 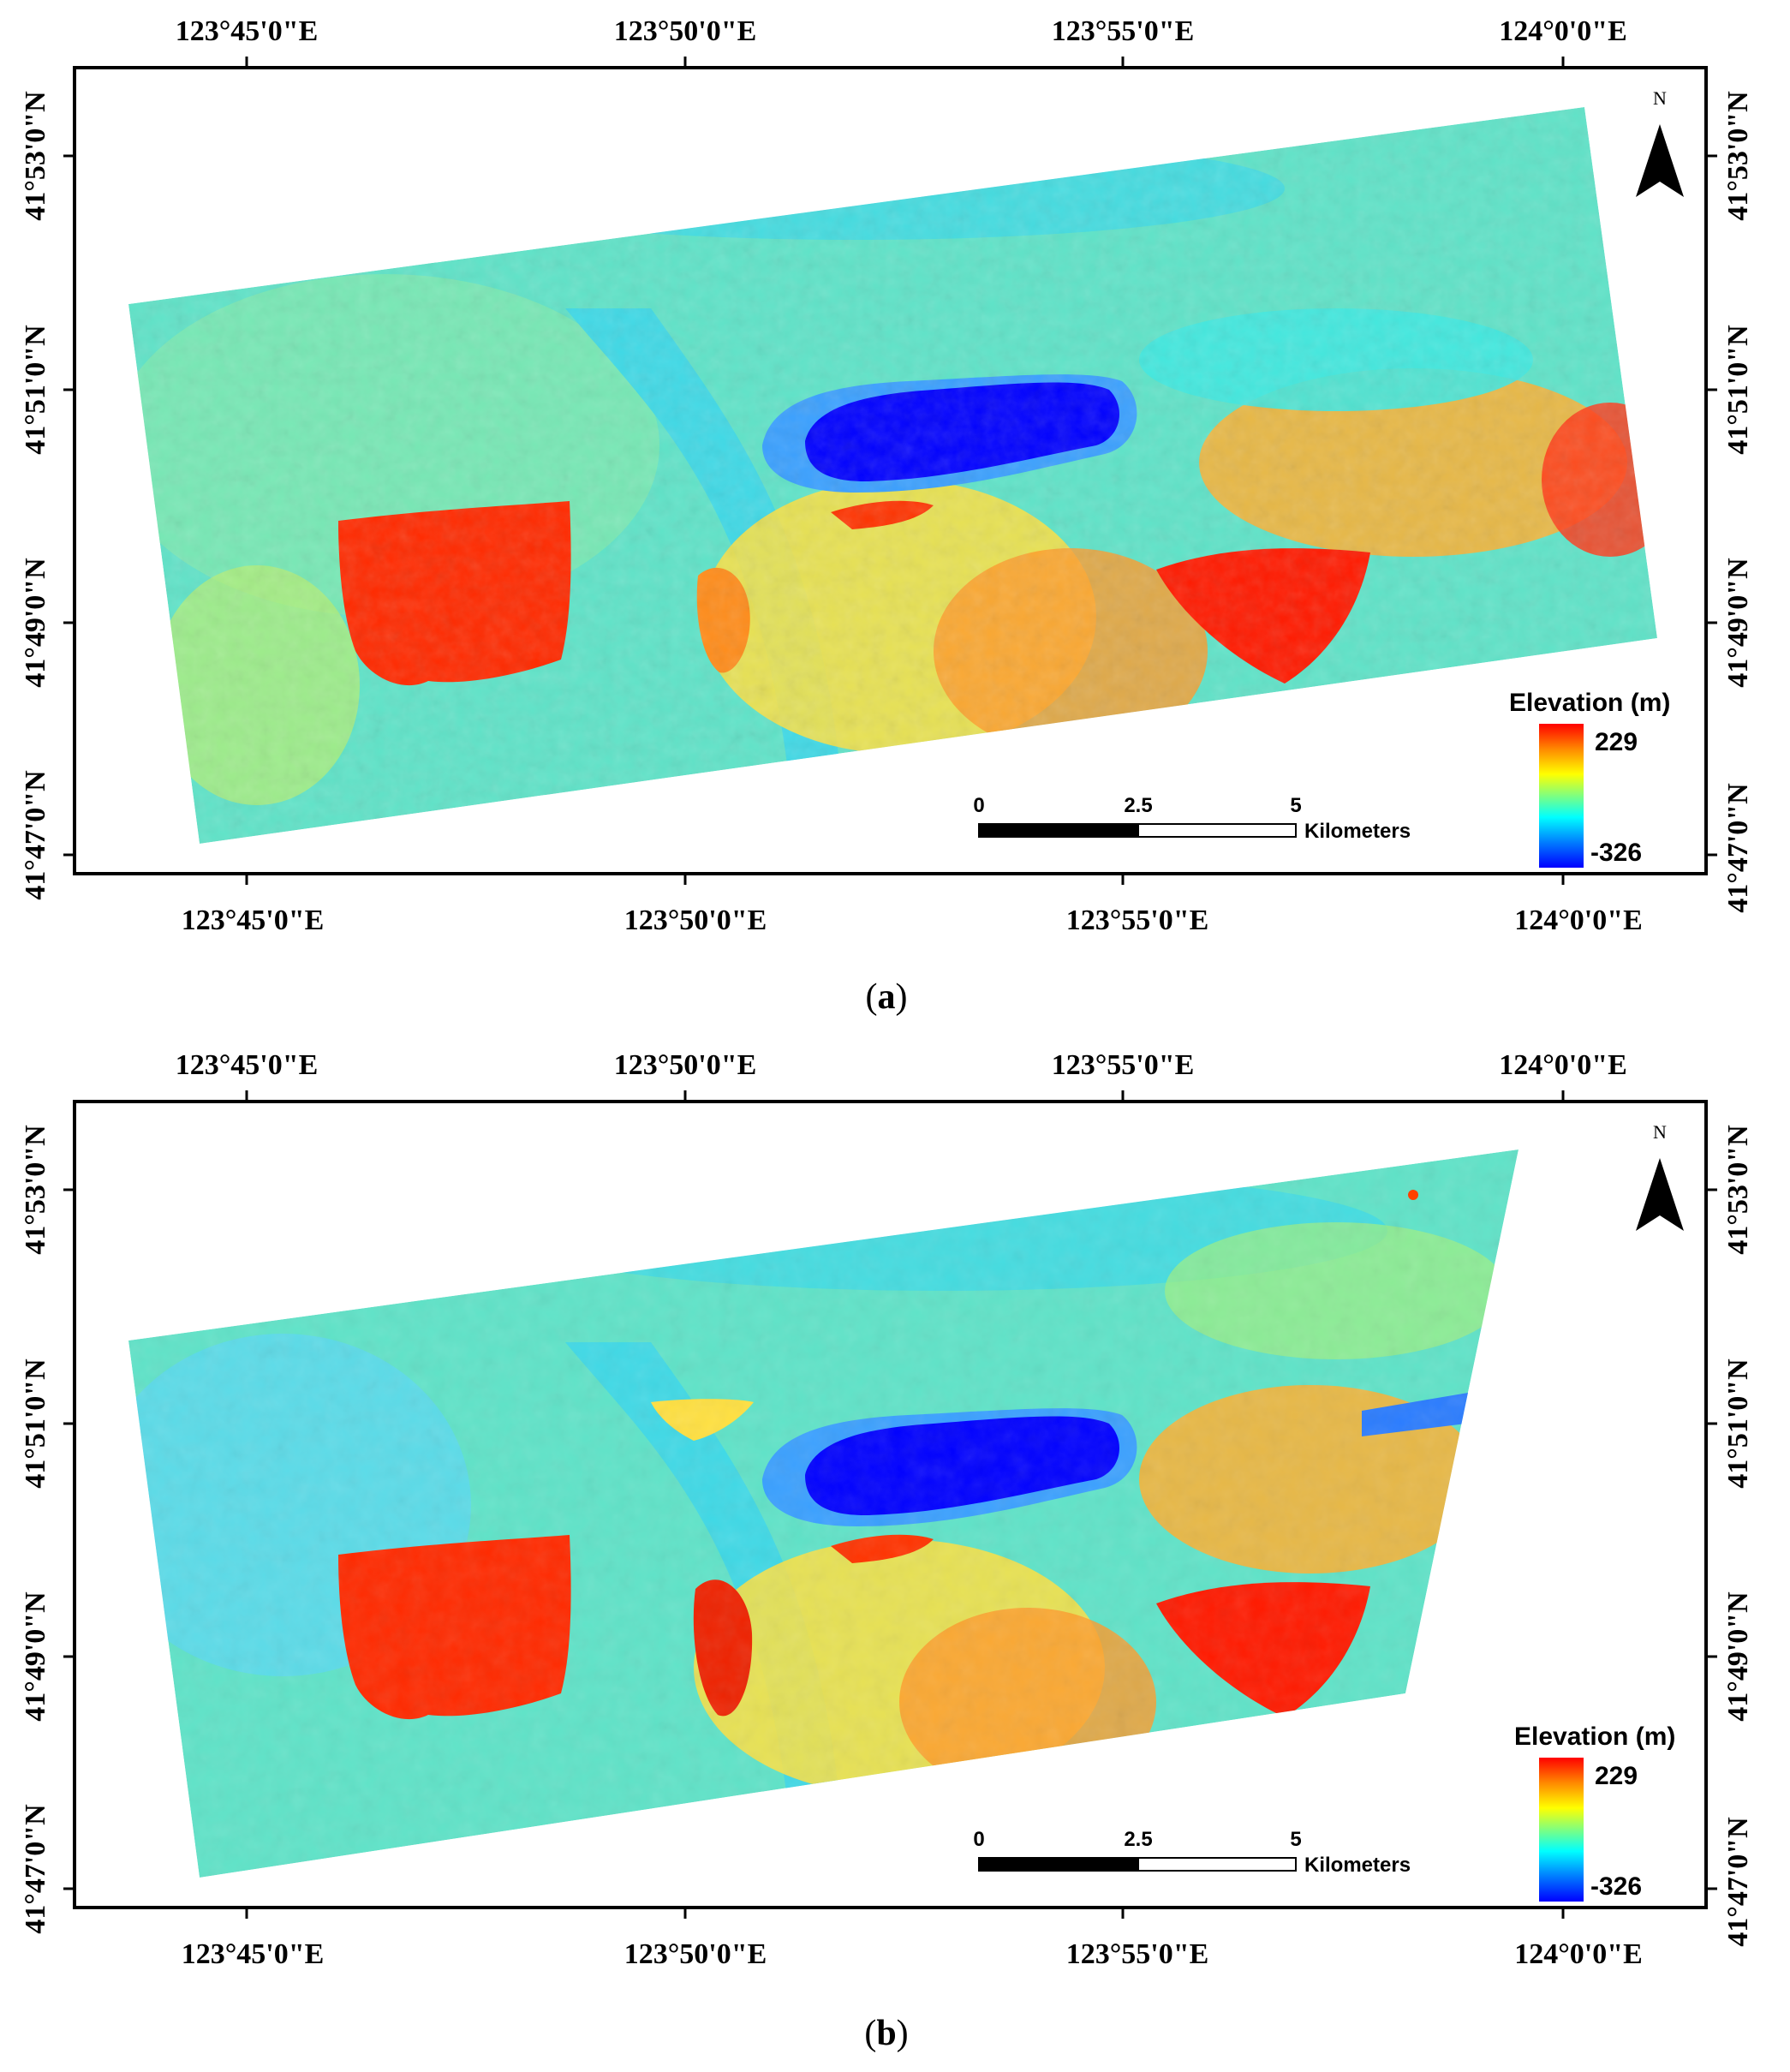 I want to click on caption-b: (b), so click(x=886, y=2033).